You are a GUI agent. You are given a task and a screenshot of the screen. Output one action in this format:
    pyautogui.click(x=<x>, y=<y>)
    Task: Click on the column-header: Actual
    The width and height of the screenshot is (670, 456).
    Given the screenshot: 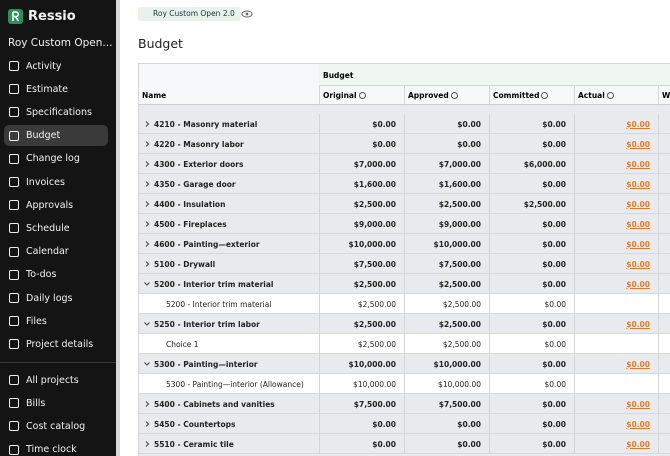 What is the action you would take?
    pyautogui.click(x=616, y=95)
    